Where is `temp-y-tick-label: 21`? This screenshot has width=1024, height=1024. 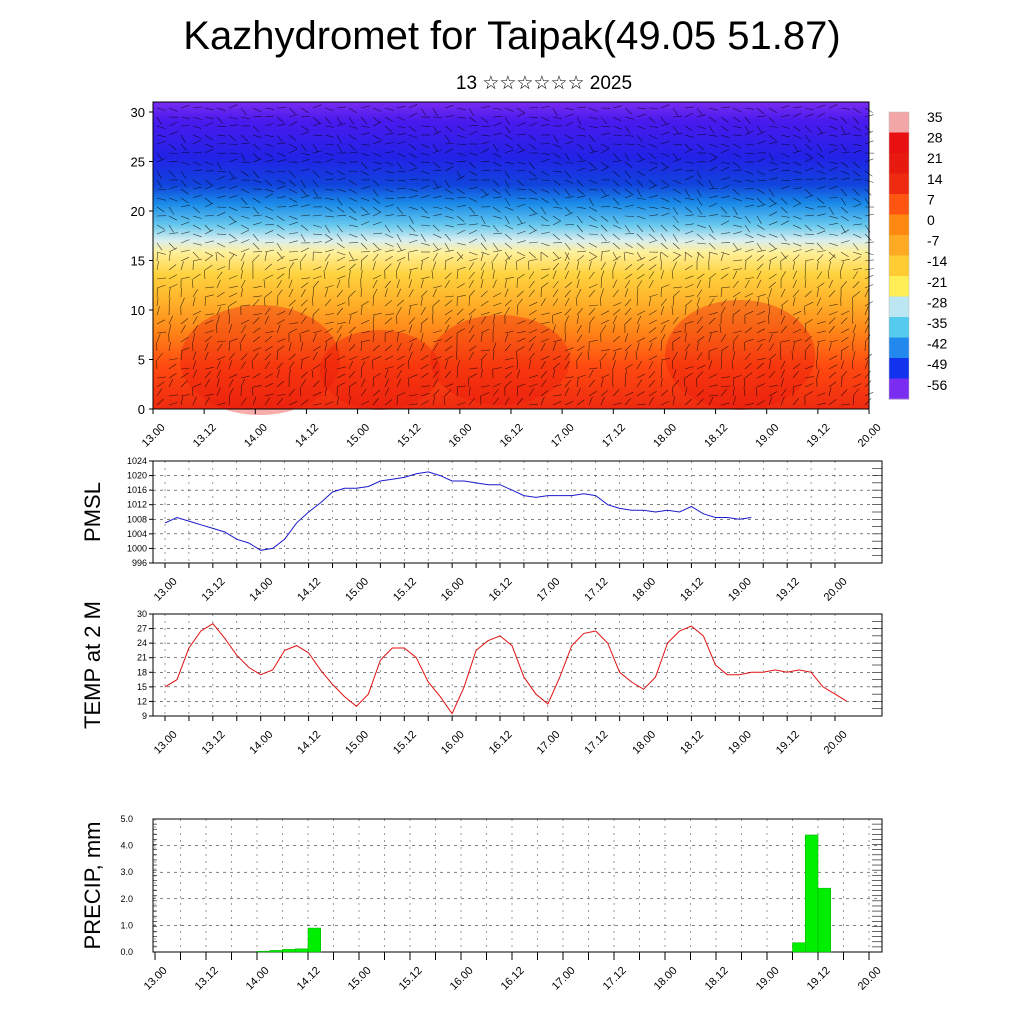 temp-y-tick-label: 21 is located at coordinates (142, 658).